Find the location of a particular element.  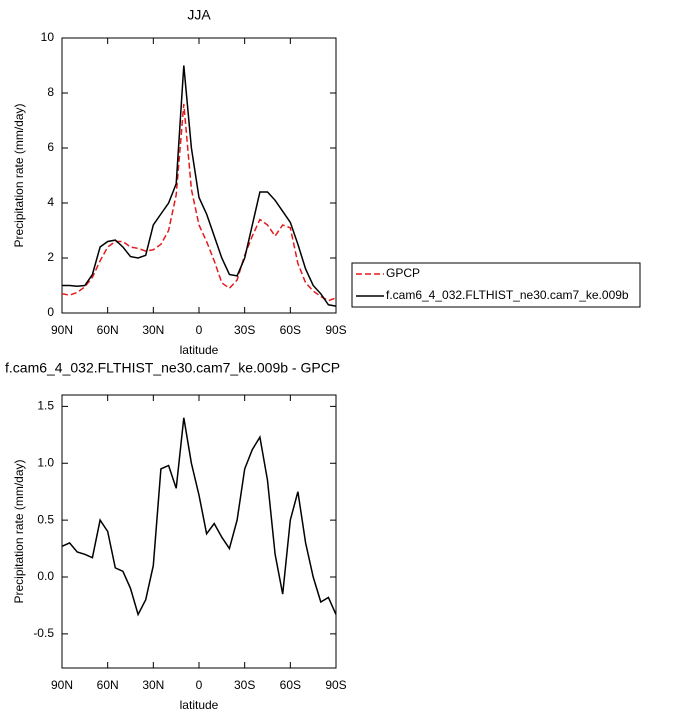

y-tick-label: -0.5 is located at coordinates (43, 633).